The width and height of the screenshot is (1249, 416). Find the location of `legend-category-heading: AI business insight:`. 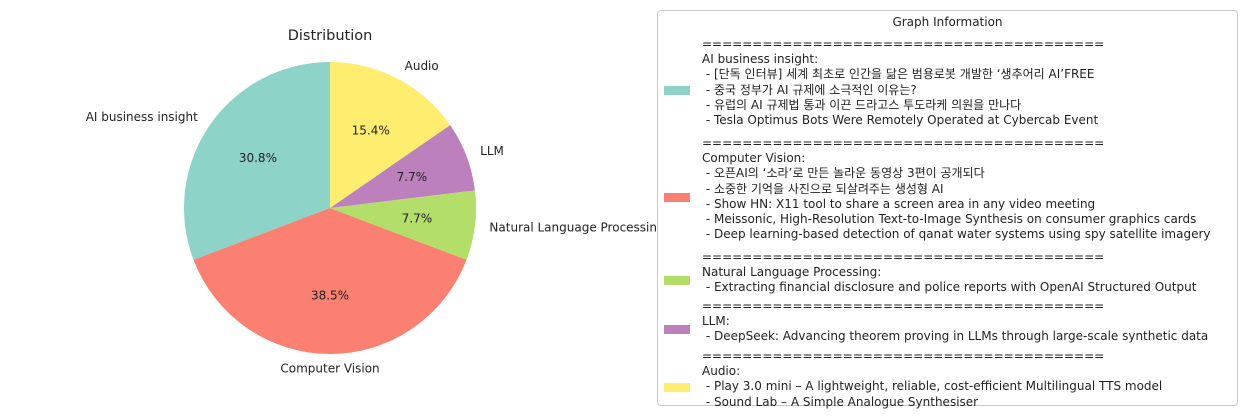

legend-category-heading: AI business insight: is located at coordinates (760, 59).